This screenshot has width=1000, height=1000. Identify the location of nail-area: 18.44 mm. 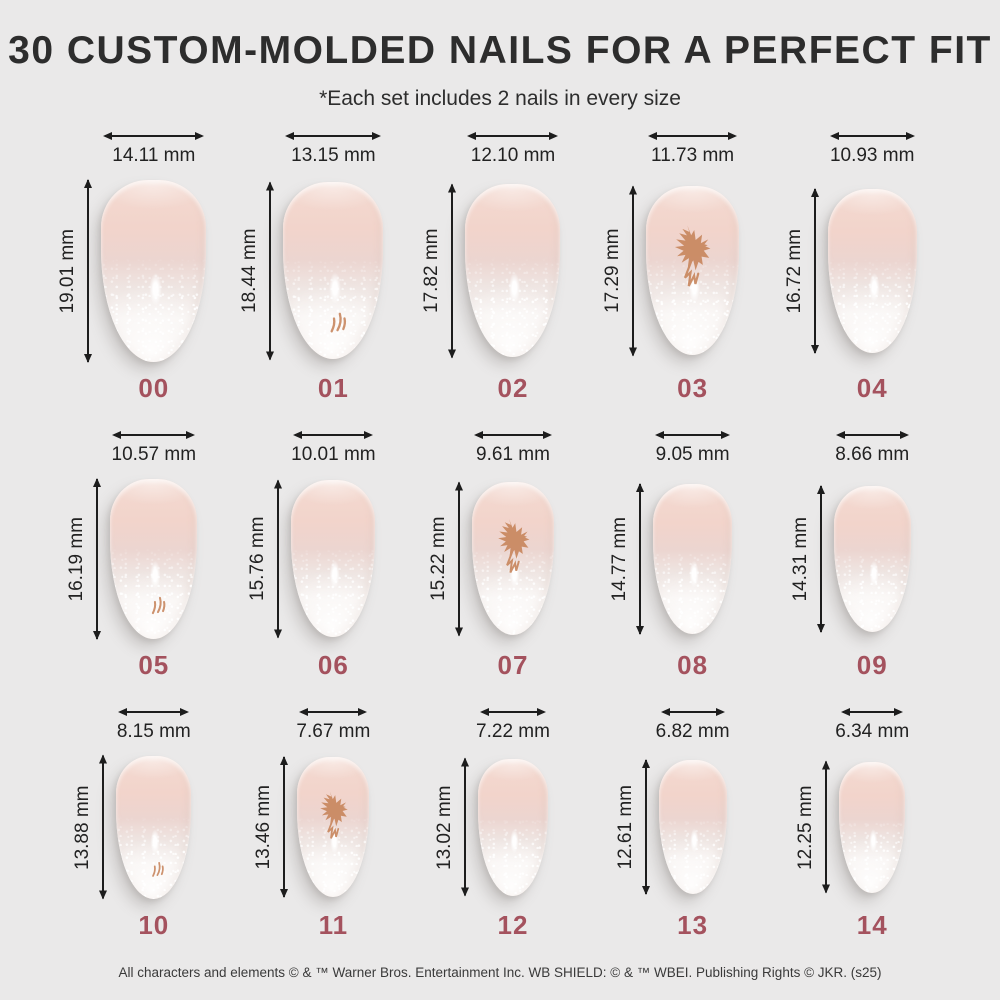
(311, 271).